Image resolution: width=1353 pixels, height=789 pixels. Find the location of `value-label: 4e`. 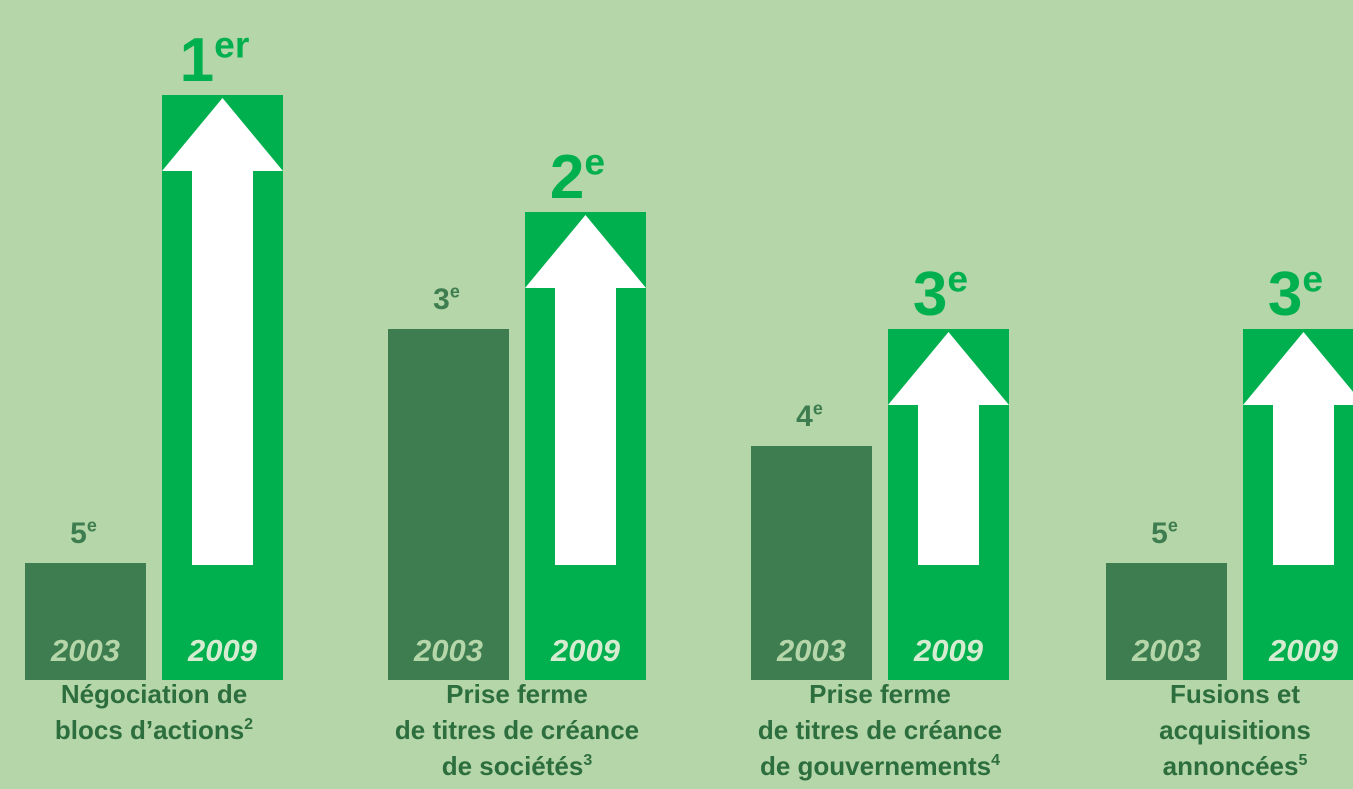

value-label: 4e is located at coordinates (809, 416).